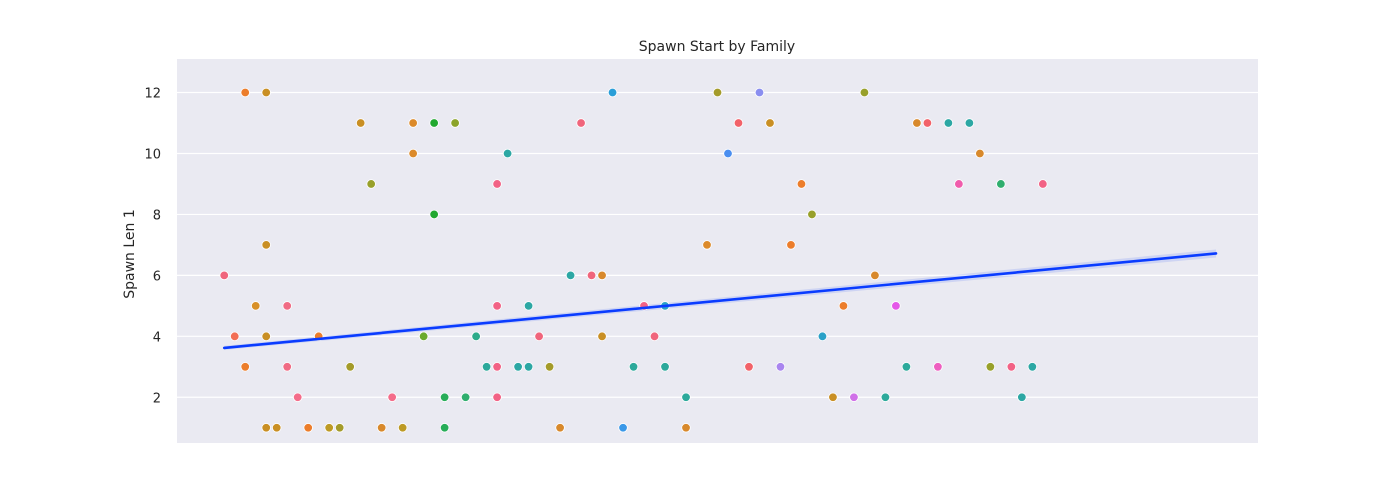 The image size is (1400, 500). I want to click on y-axis-label: Spawn Len 1, so click(130, 254).